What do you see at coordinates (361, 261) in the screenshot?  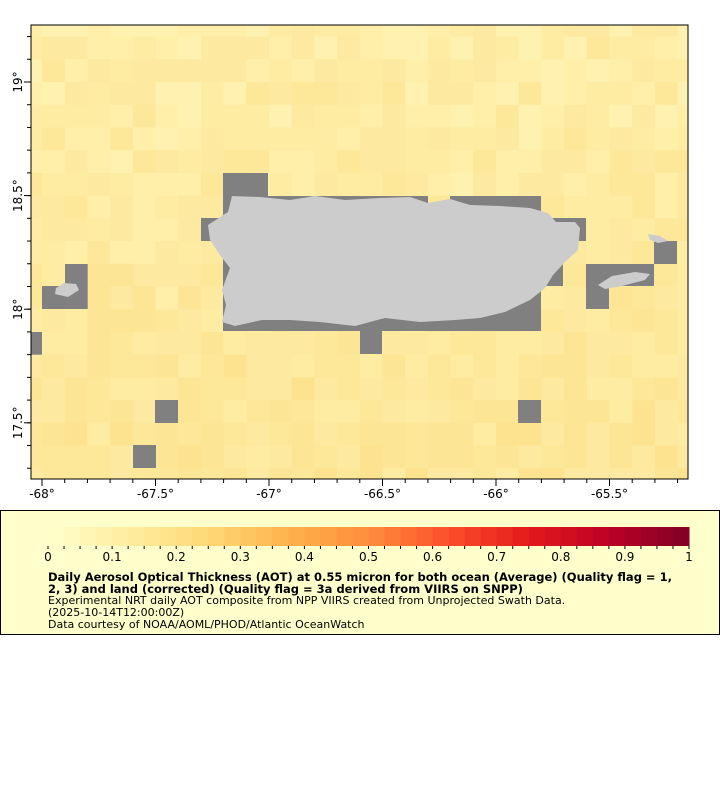 I see `land-masses` at bounding box center [361, 261].